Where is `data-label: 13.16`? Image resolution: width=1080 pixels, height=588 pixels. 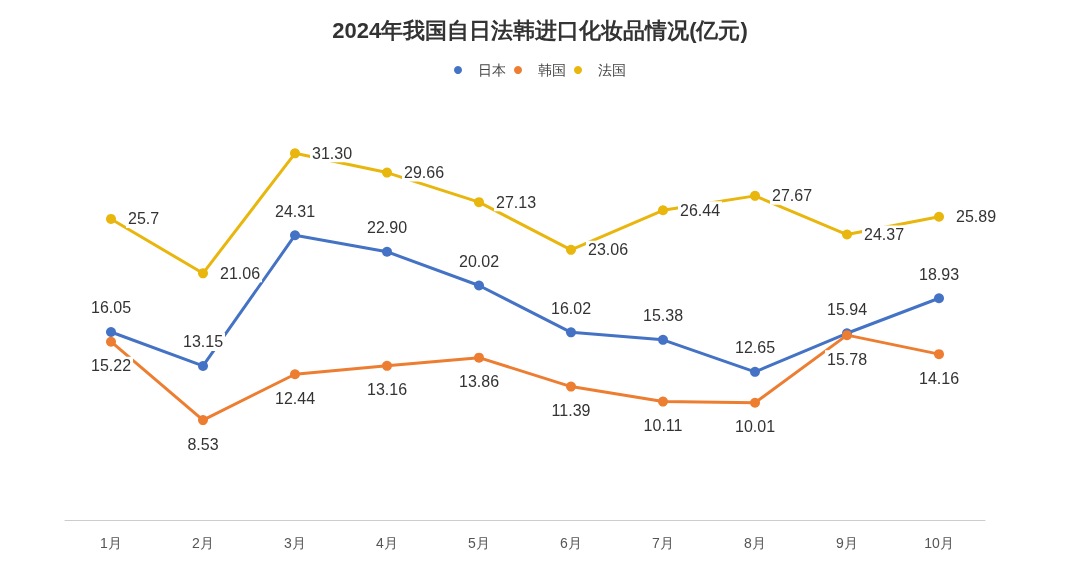 data-label: 13.16 is located at coordinates (387, 390).